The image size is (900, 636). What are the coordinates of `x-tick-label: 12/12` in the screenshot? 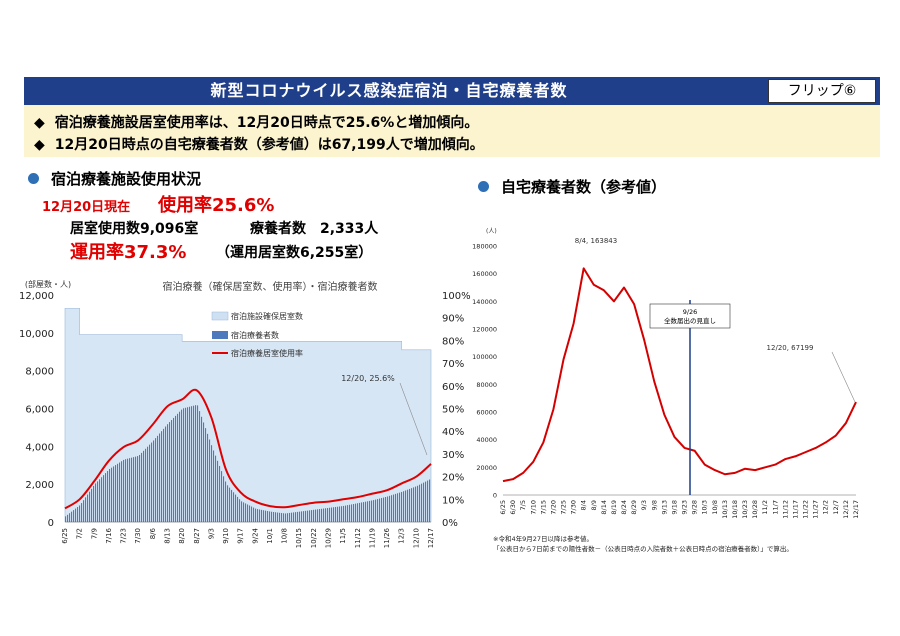 It's located at (846, 509).